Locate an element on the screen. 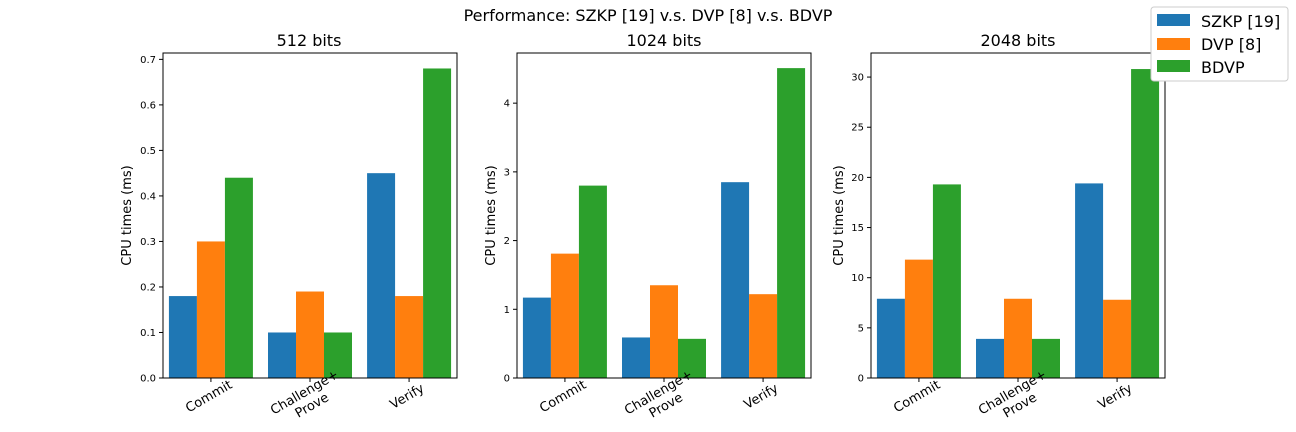  y-tick-label: 2 is located at coordinates (507, 241).